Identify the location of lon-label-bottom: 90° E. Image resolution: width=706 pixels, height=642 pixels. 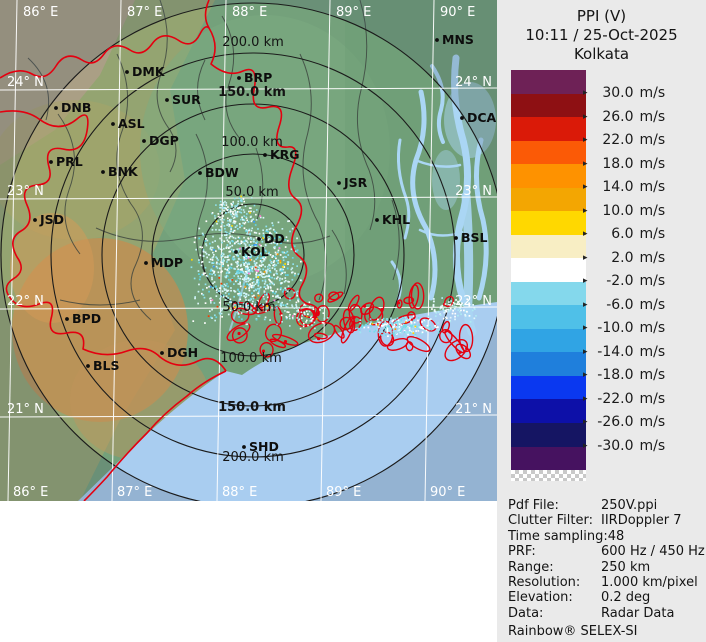
(447, 492).